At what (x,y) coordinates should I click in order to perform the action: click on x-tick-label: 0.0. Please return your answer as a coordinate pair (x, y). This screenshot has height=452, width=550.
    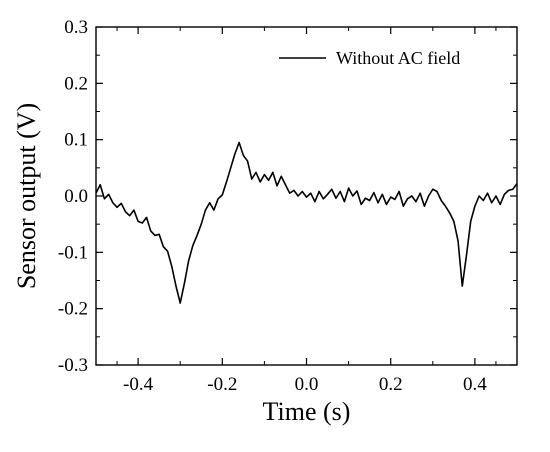
    Looking at the image, I should click on (307, 384).